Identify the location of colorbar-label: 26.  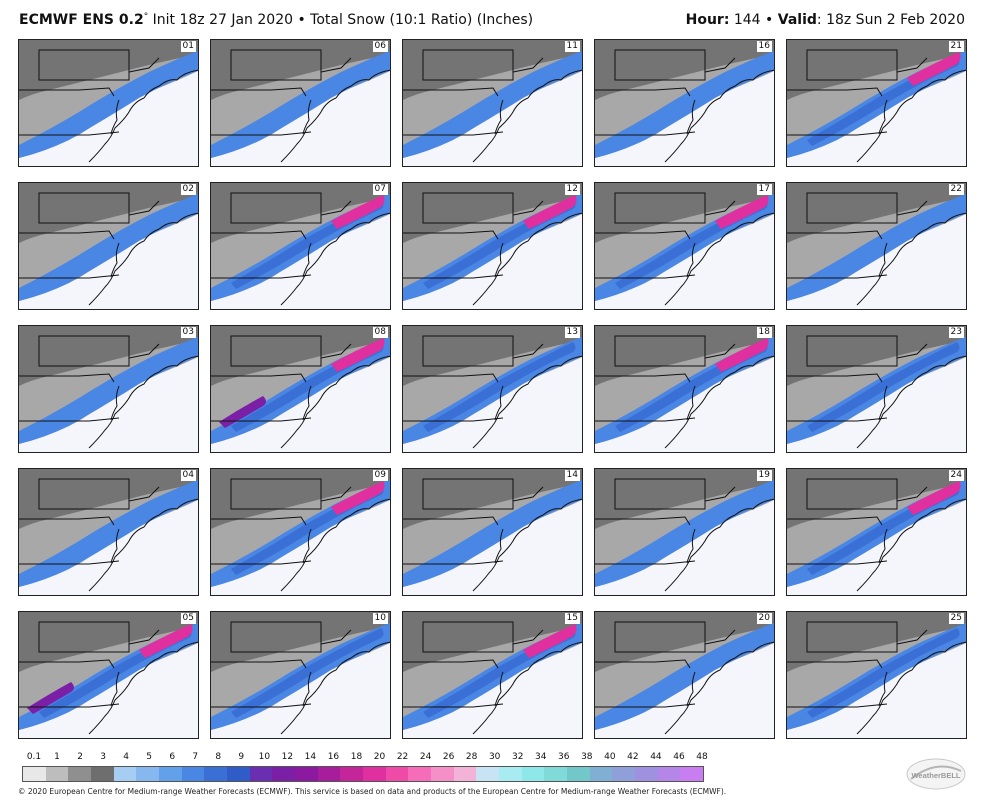
(448, 757).